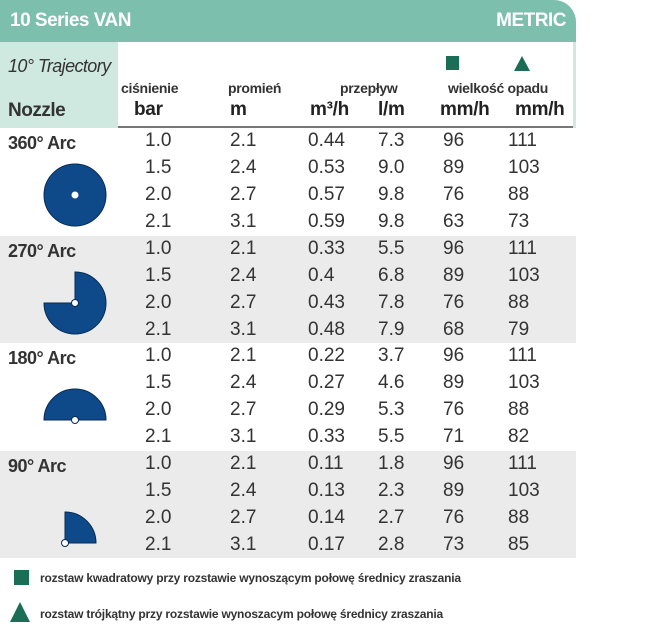 The width and height of the screenshot is (659, 637). What do you see at coordinates (391, 355) in the screenshot?
I see `cell: 3.7` at bounding box center [391, 355].